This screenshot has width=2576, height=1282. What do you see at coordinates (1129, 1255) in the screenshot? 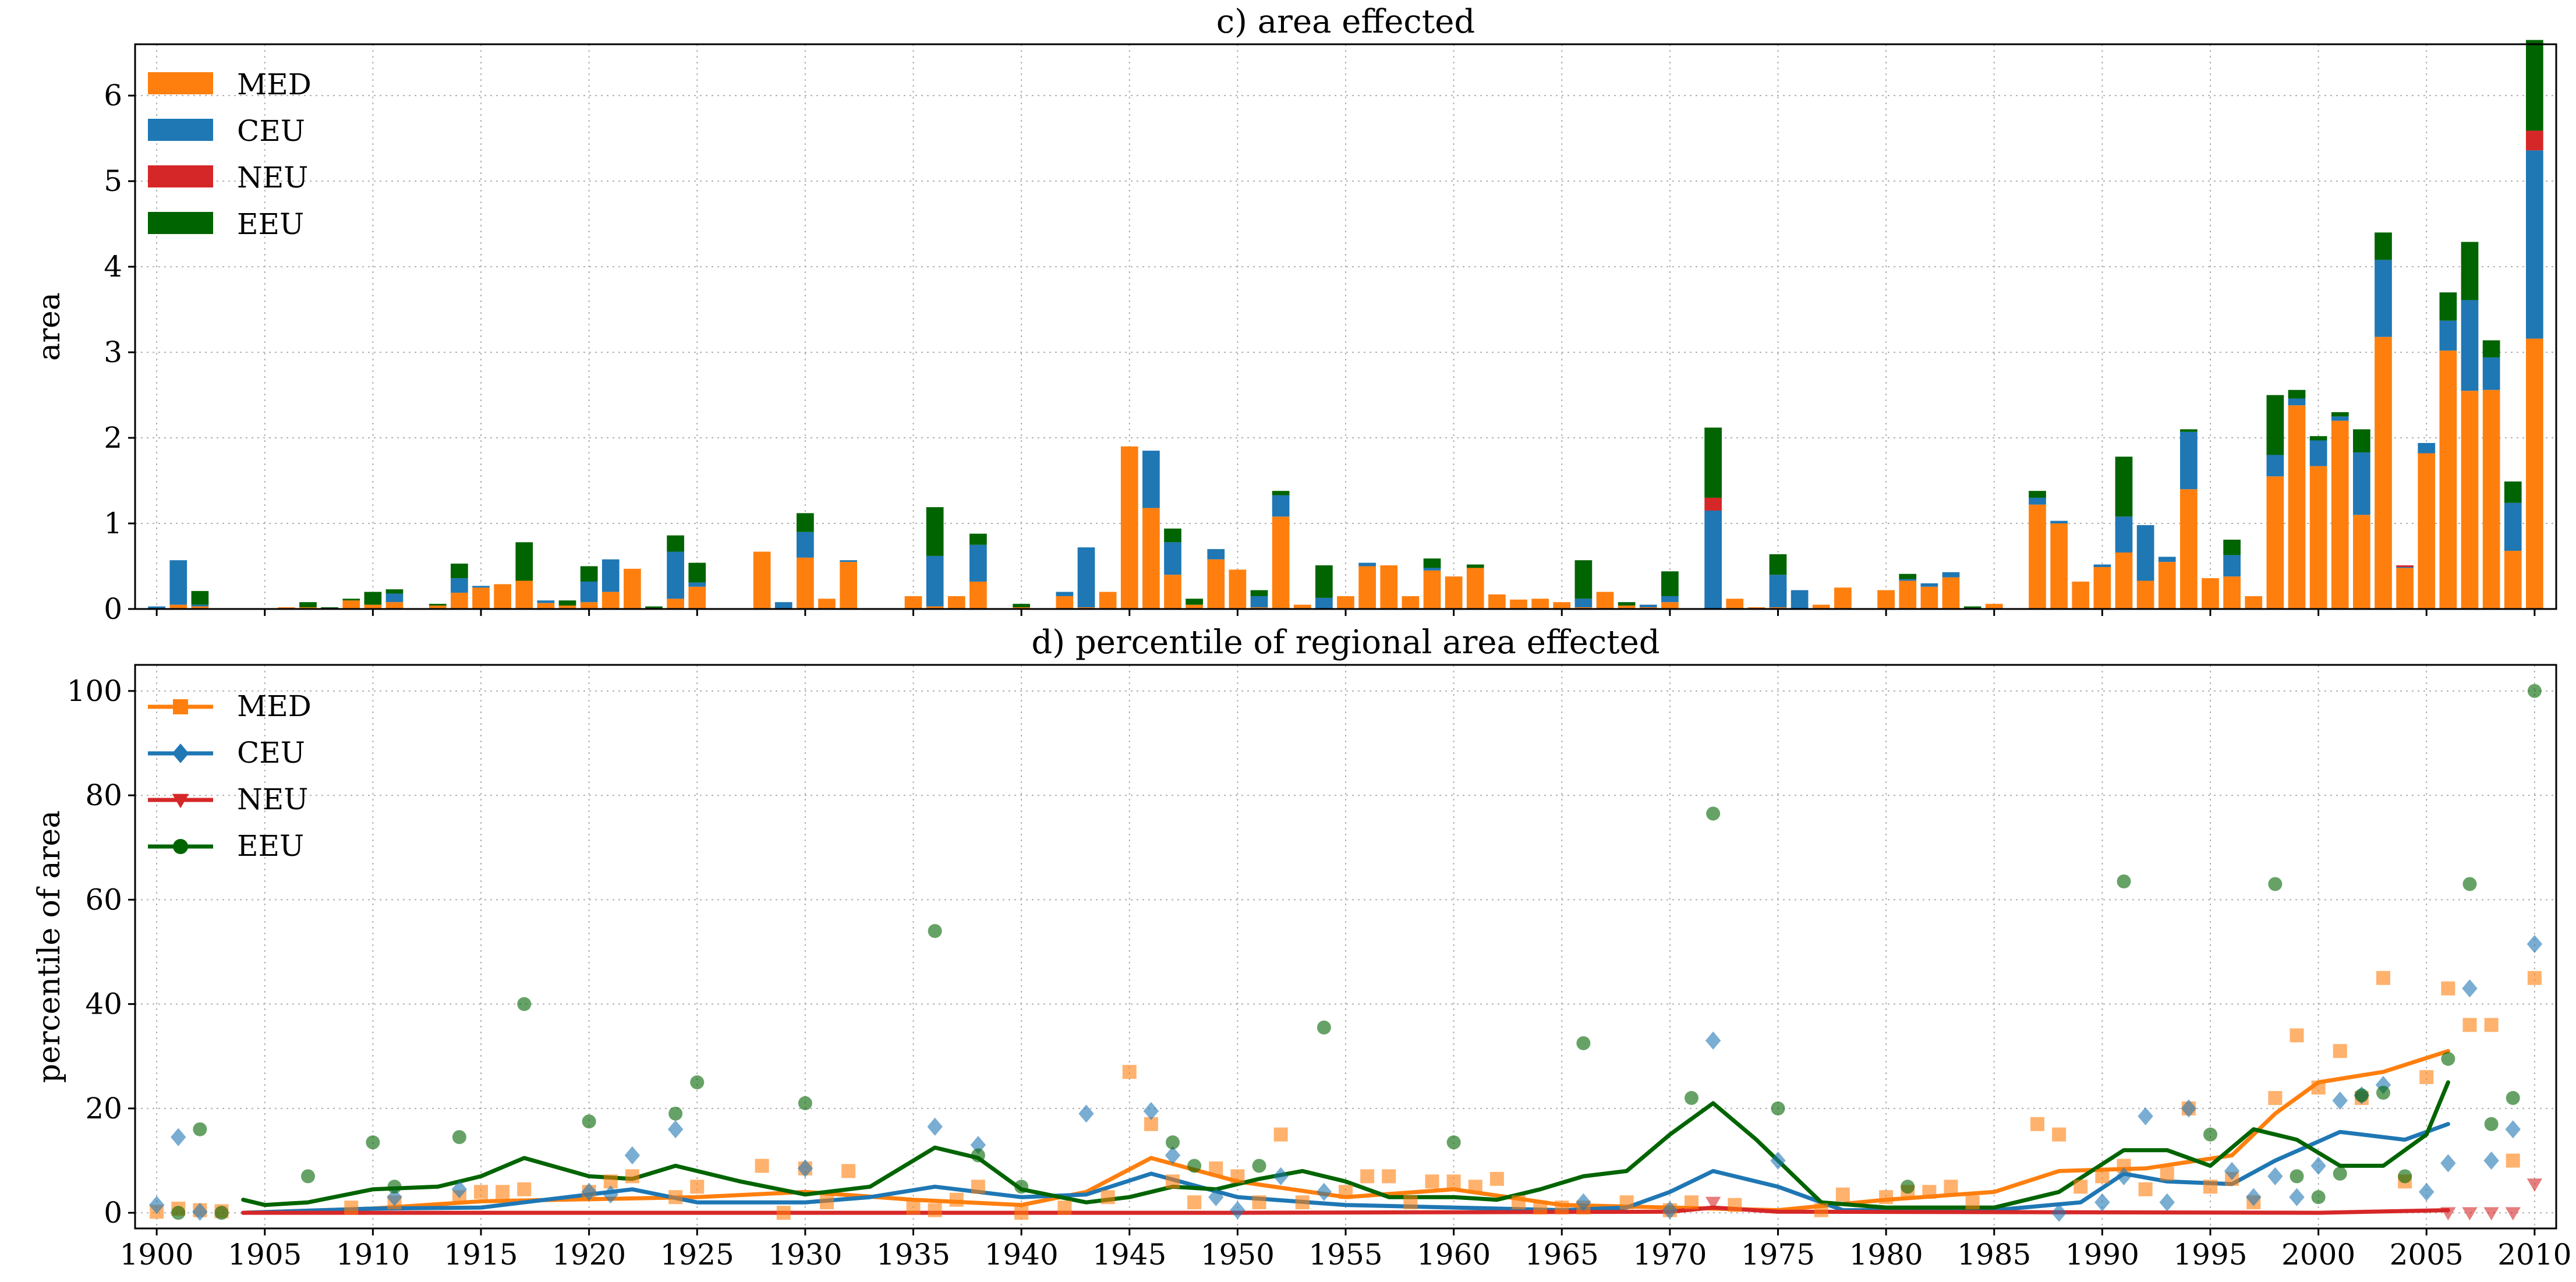
I see `x-tick-label: 1945` at bounding box center [1129, 1255].